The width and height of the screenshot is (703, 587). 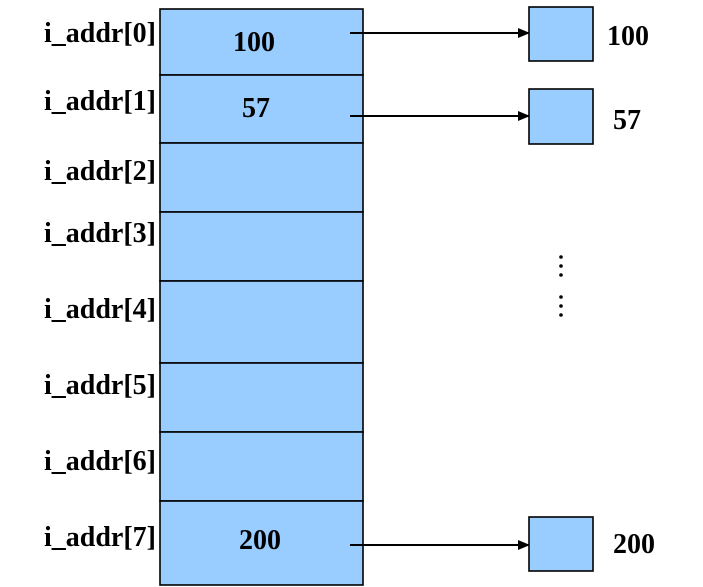 I want to click on array-label-5: i_addr[5], so click(x=100, y=385).